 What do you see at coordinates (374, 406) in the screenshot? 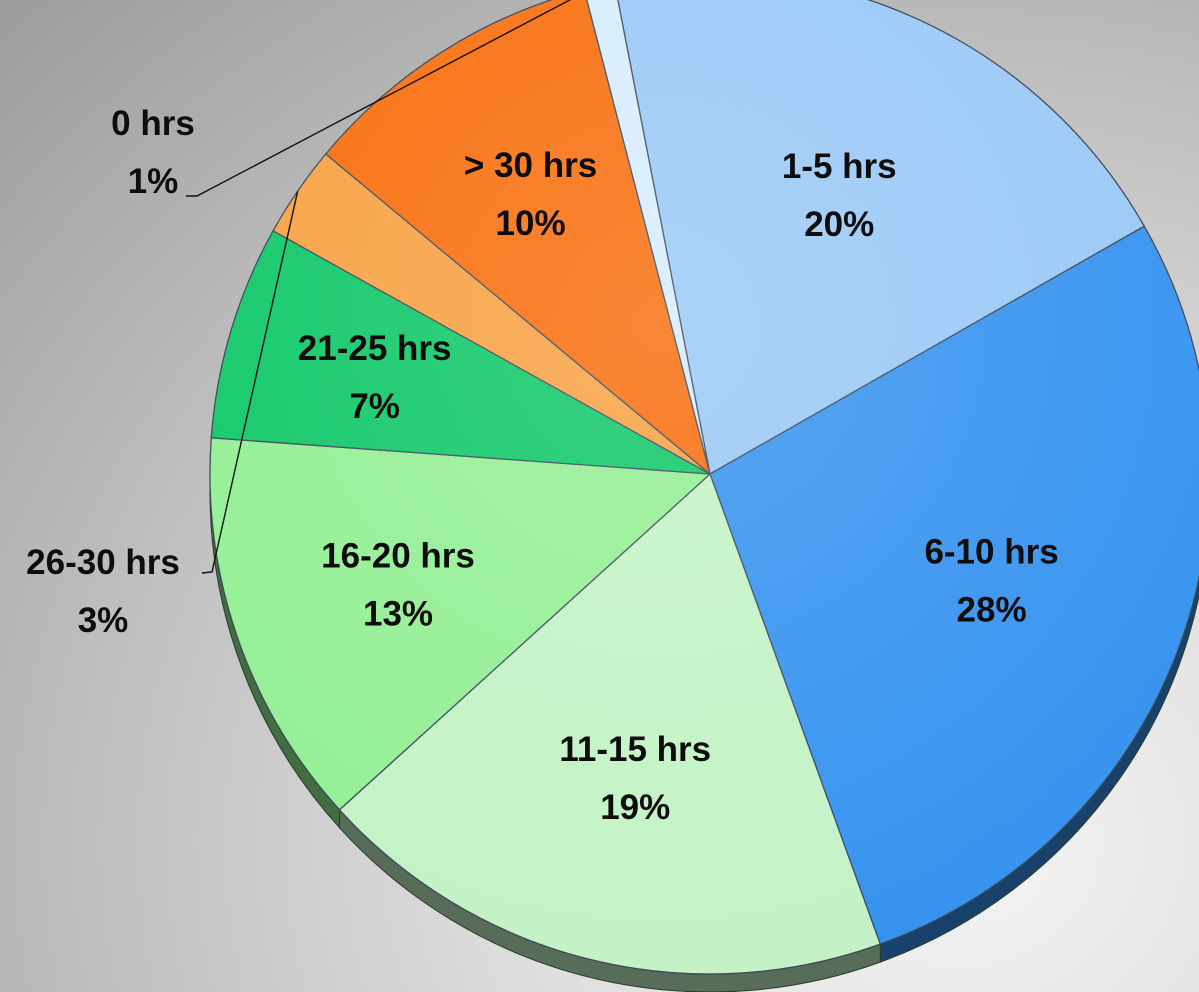
I see `slice-21-25-hrs-percent: 7%` at bounding box center [374, 406].